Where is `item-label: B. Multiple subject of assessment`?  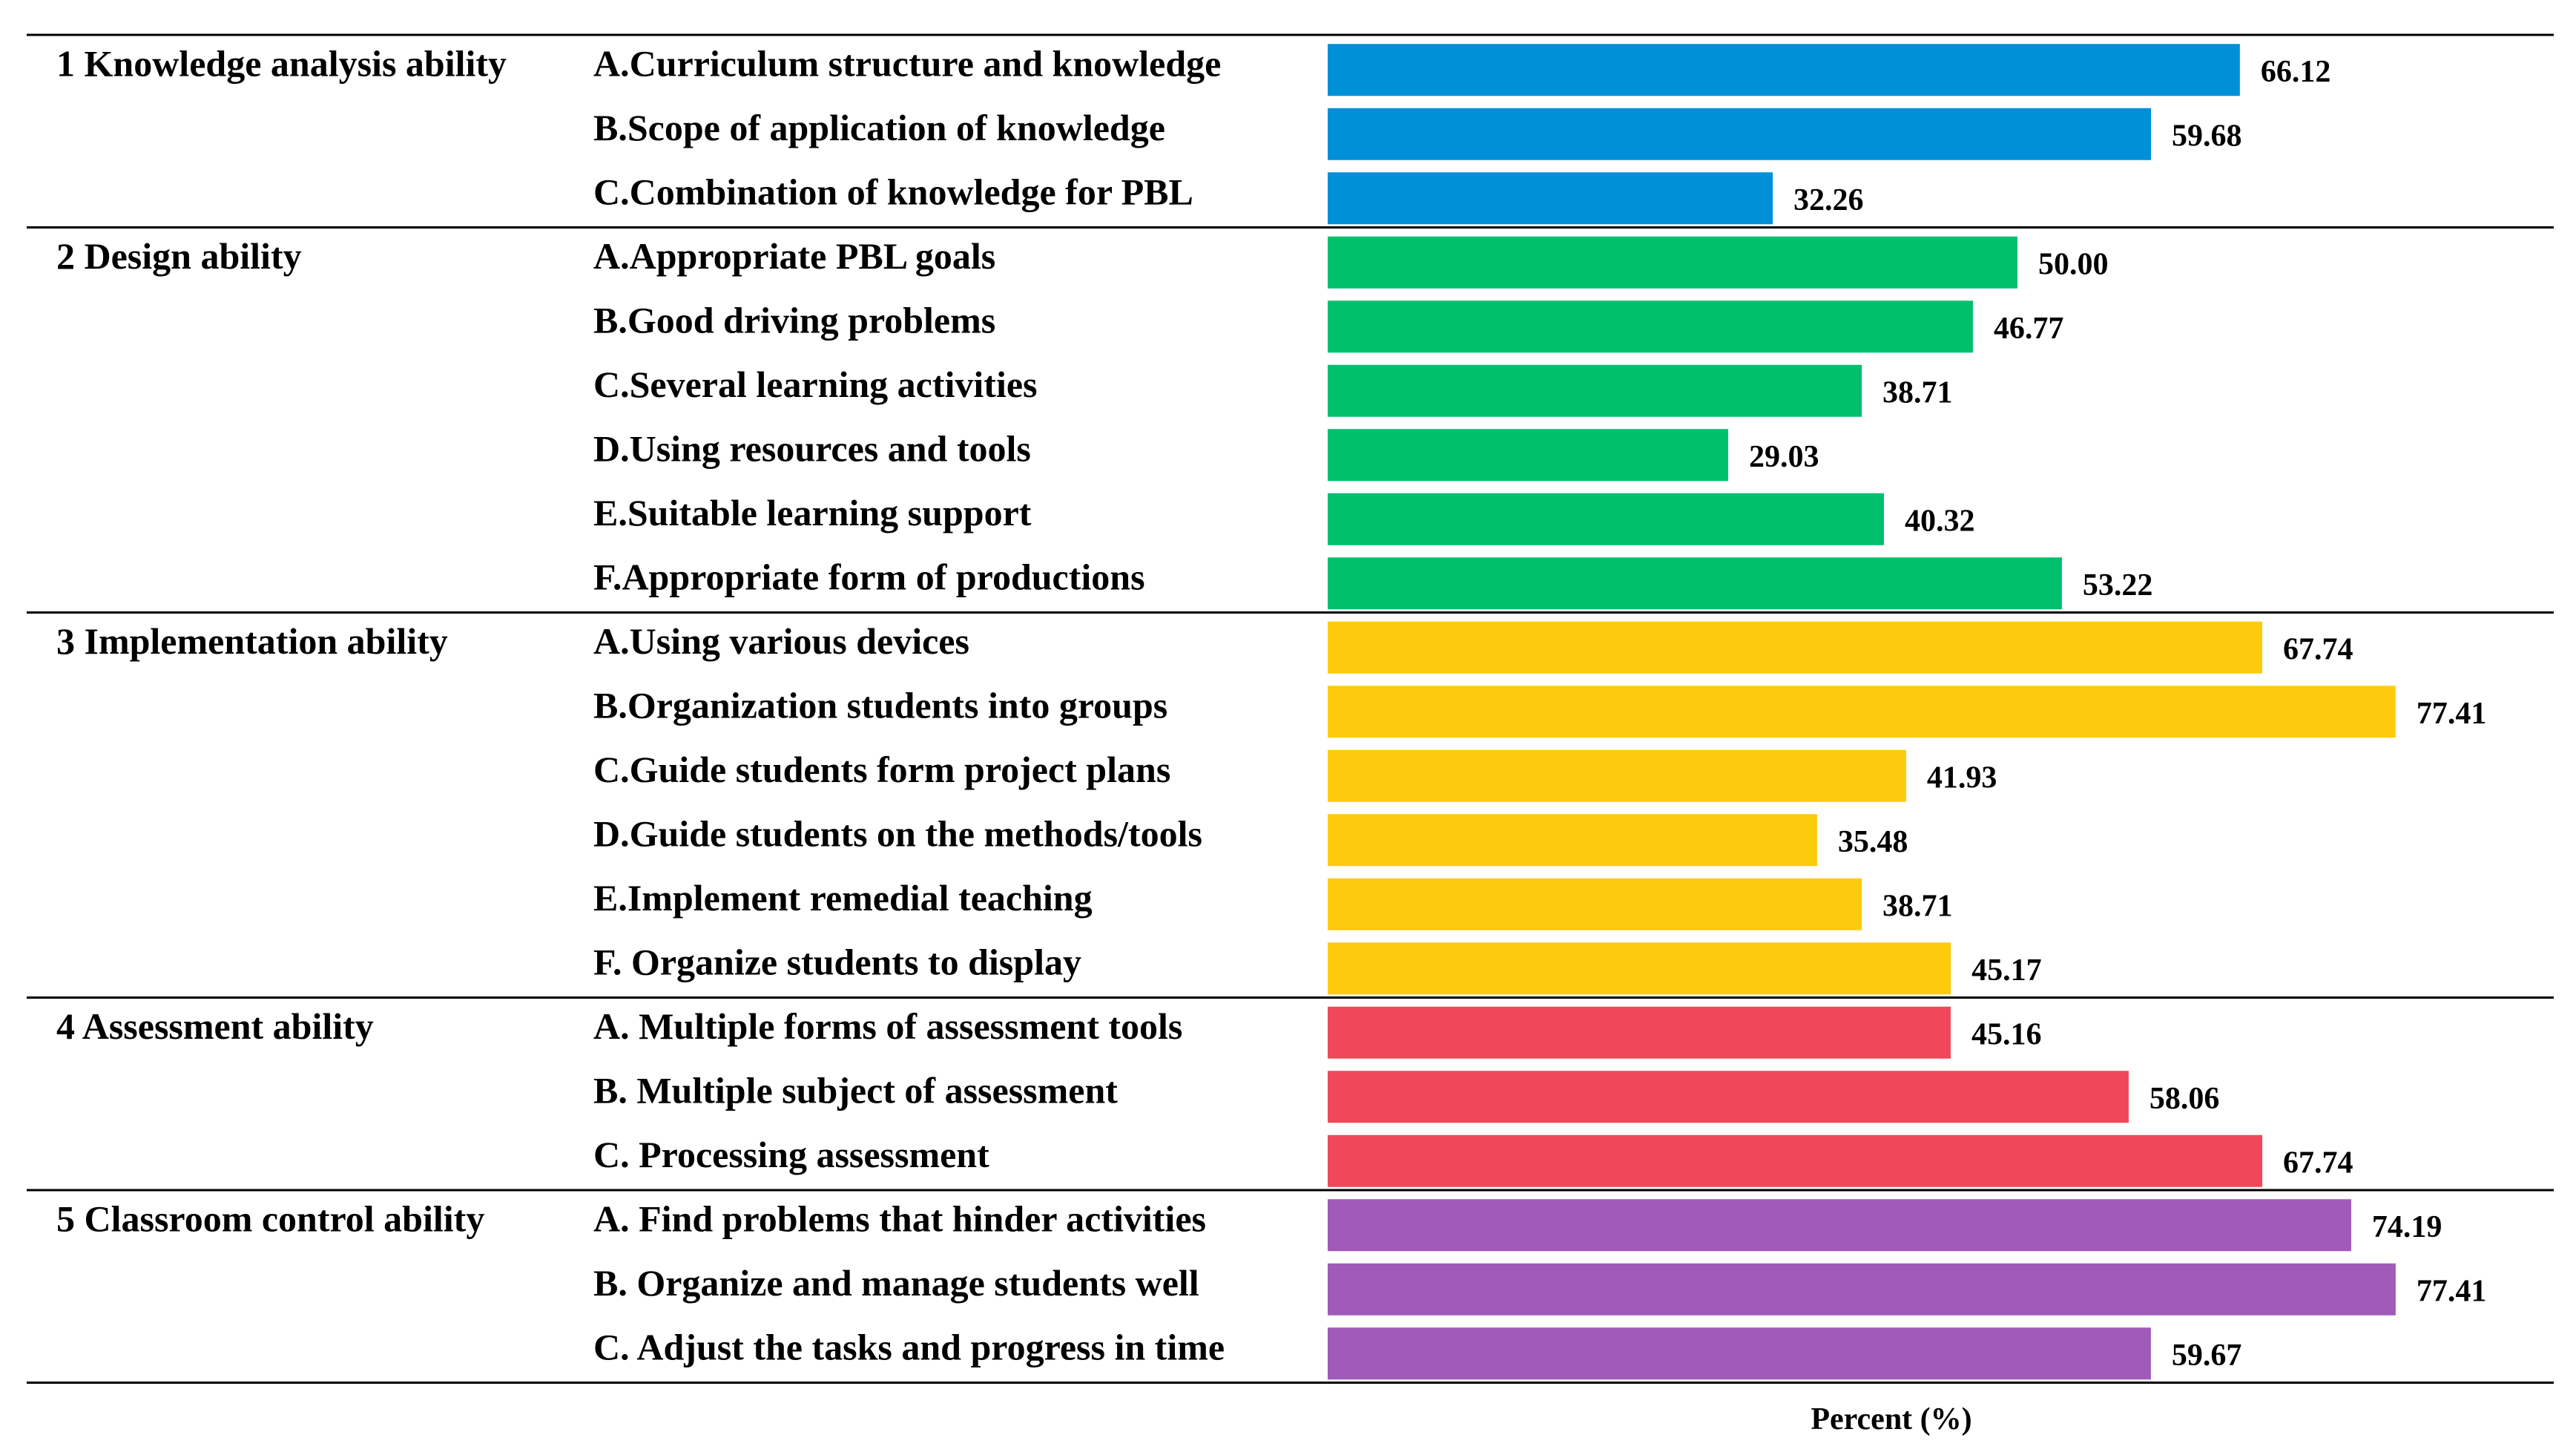 item-label: B. Multiple subject of assessment is located at coordinates (856, 1091).